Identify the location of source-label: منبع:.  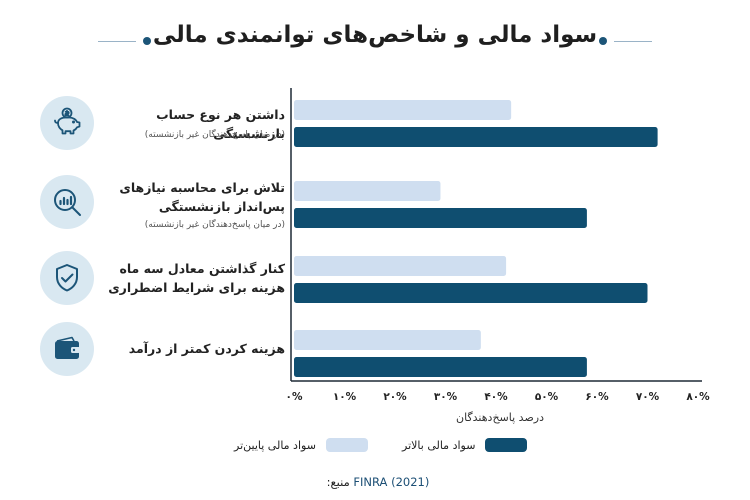
(338, 482).